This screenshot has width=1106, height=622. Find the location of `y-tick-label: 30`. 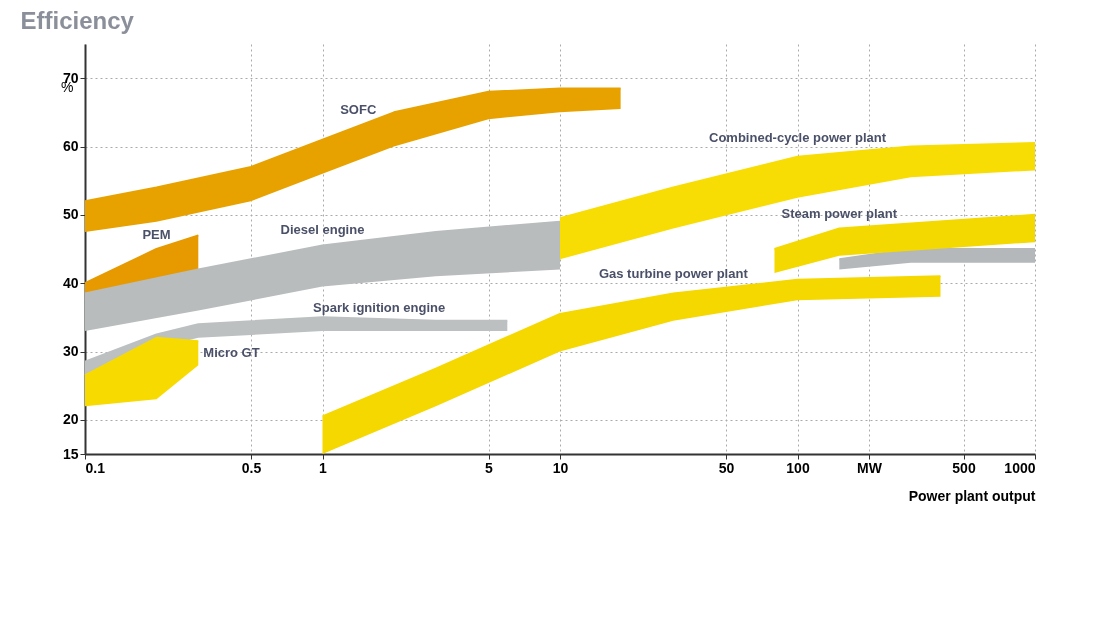

y-tick-label: 30 is located at coordinates (70, 351).